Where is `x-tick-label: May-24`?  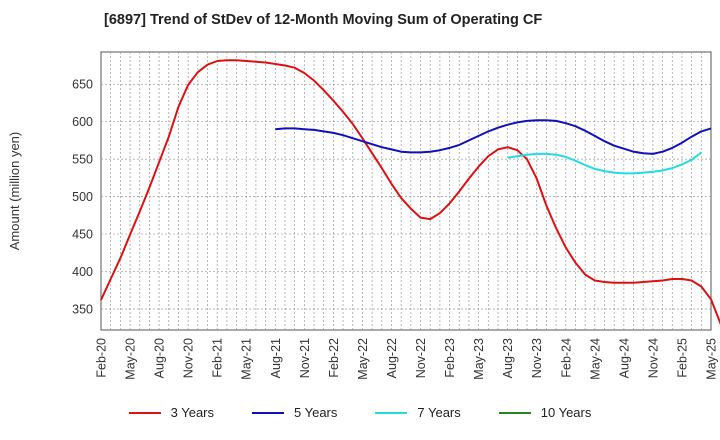 x-tick-label: May-24 is located at coordinates (595, 359).